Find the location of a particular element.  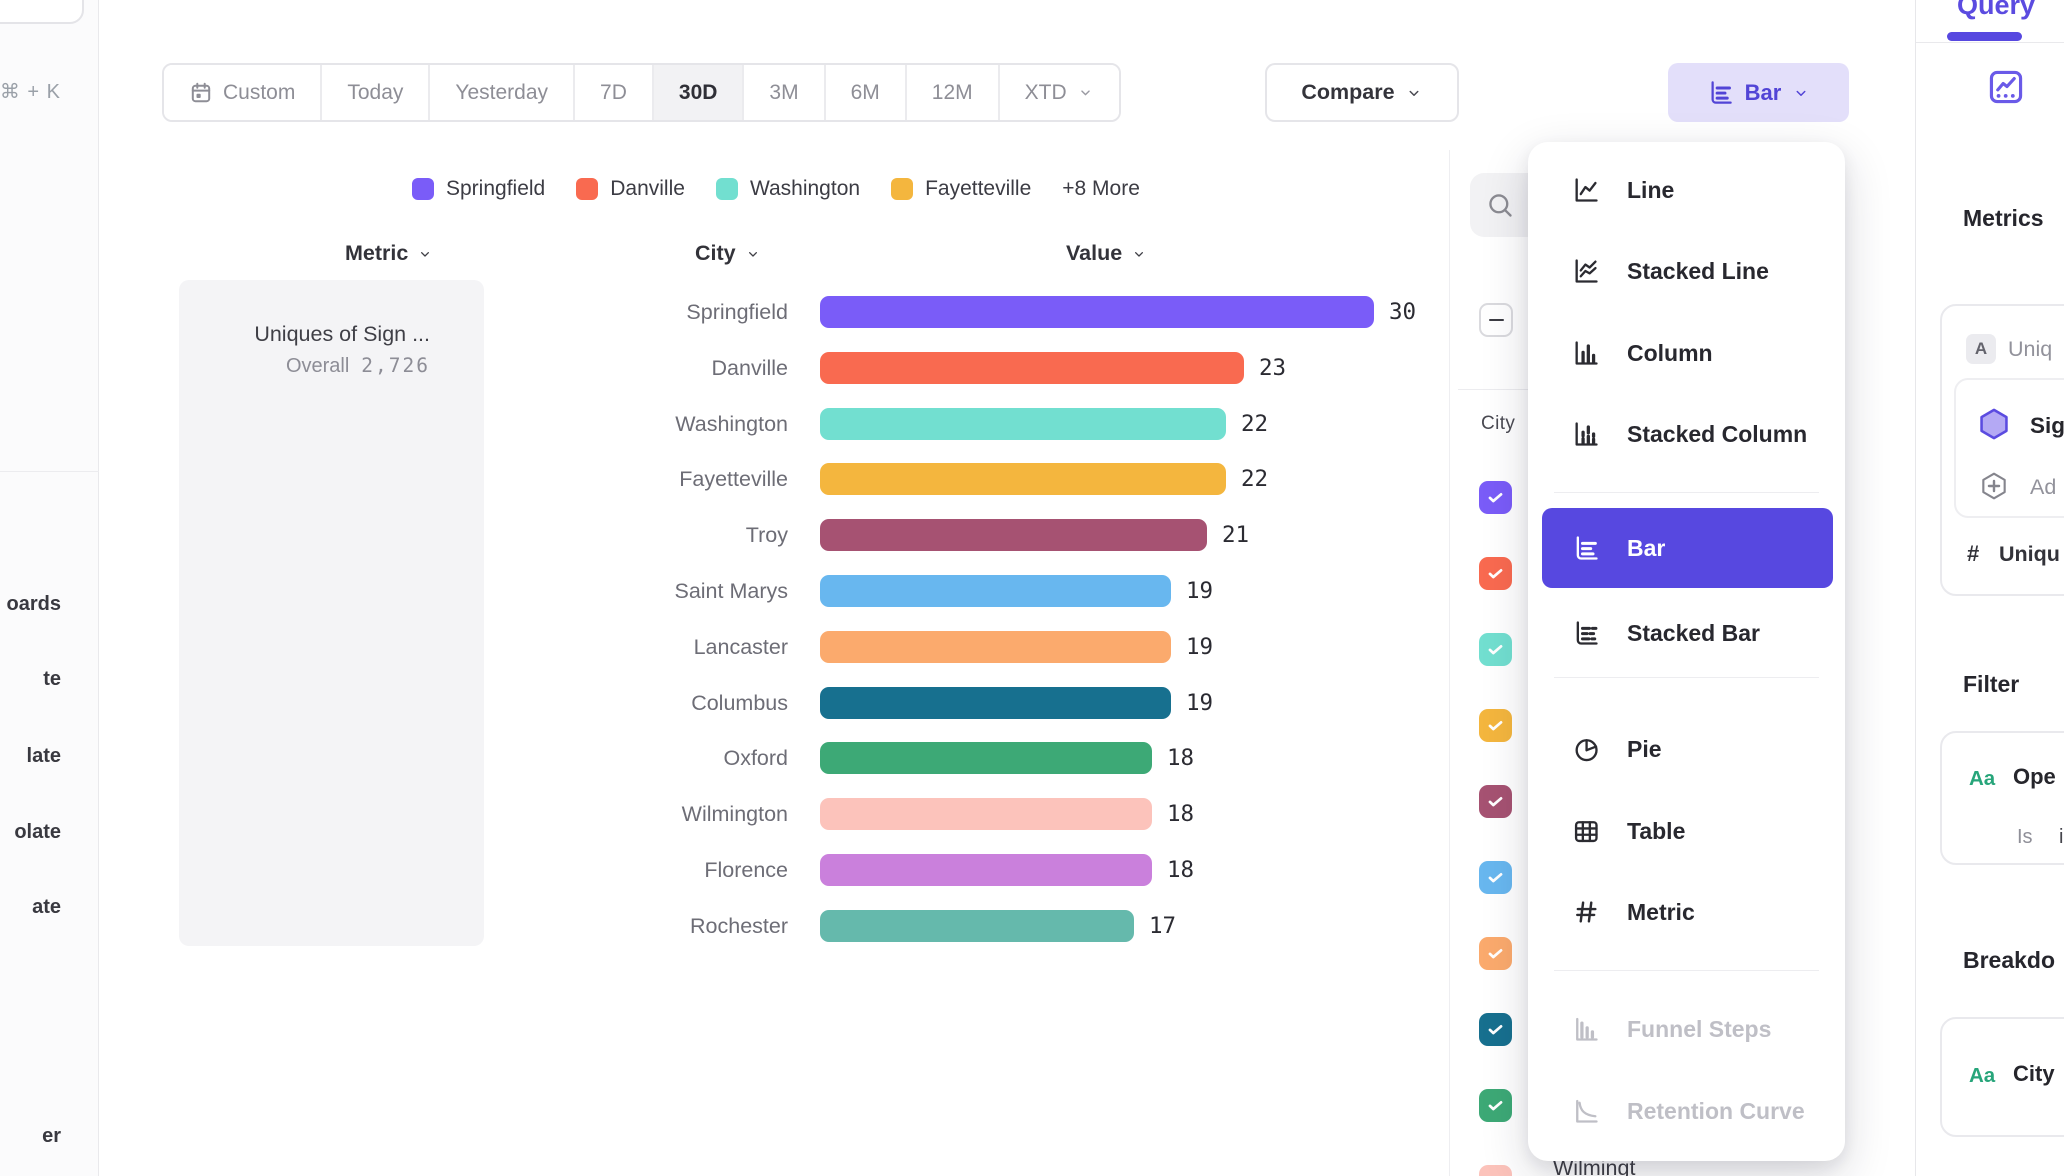

legend-item-fayetteville: Fayetteville is located at coordinates (961, 189).